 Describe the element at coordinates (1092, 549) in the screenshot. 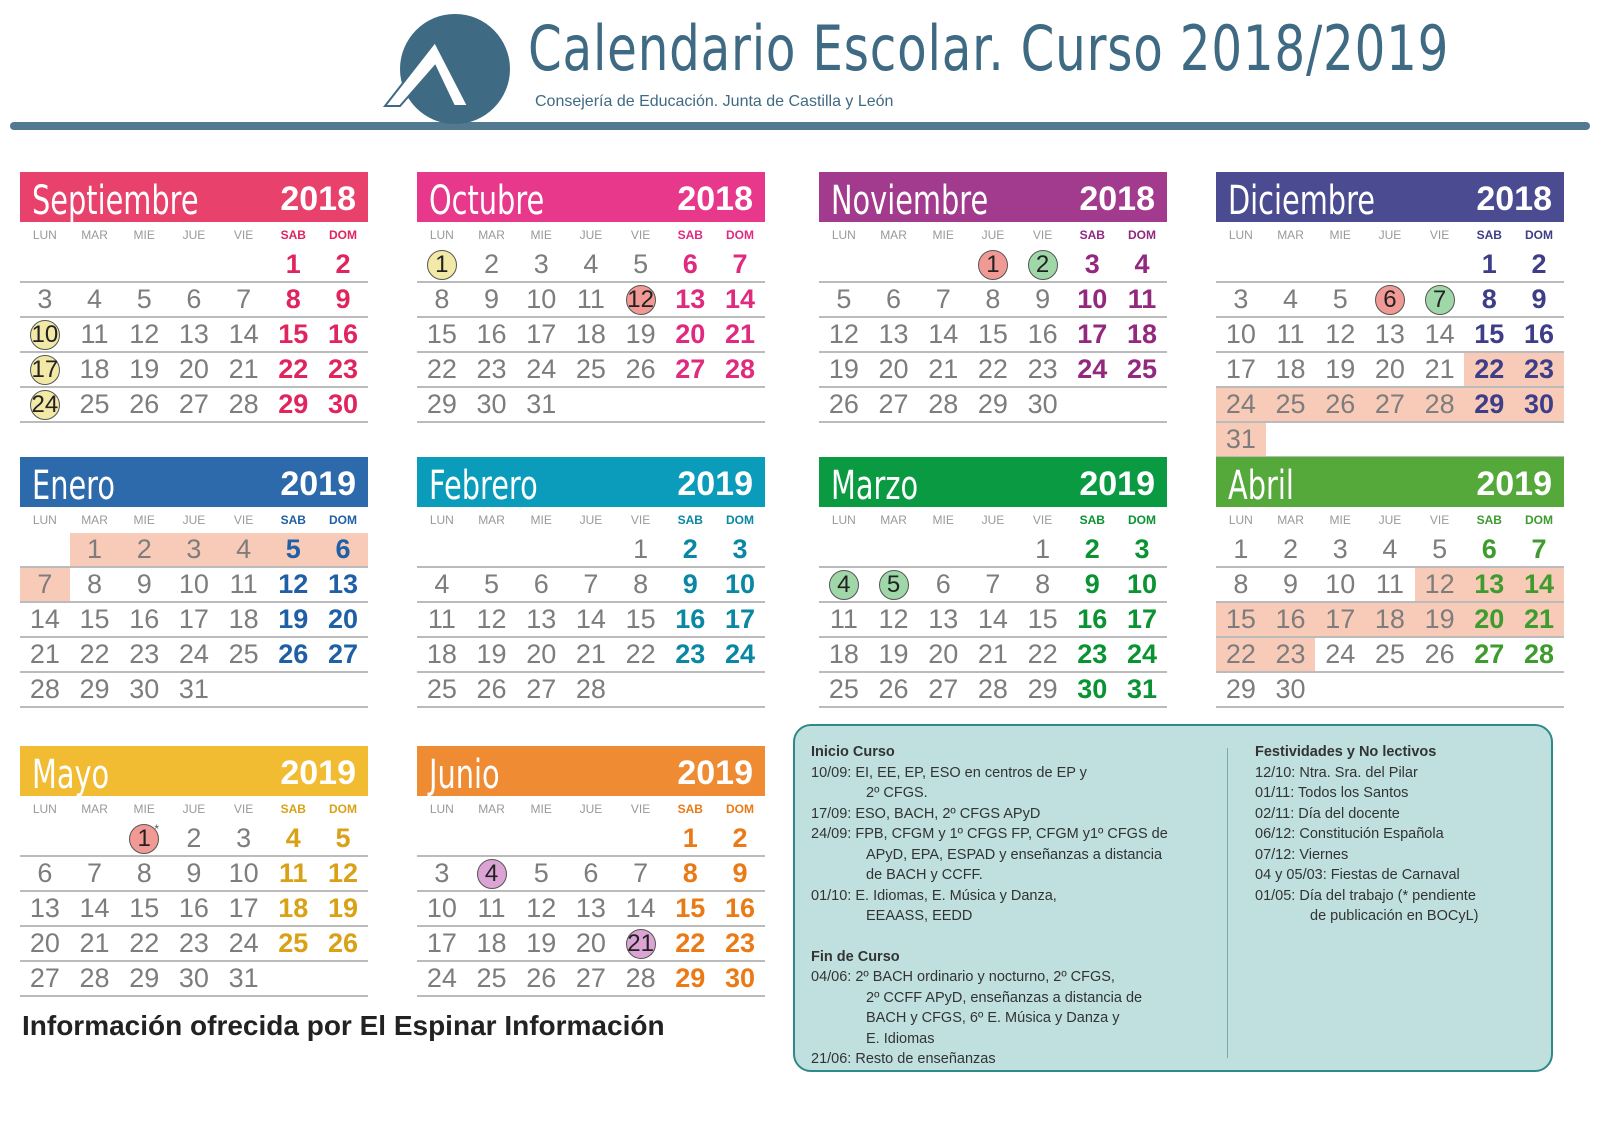

I see `day-number: 2` at that location.